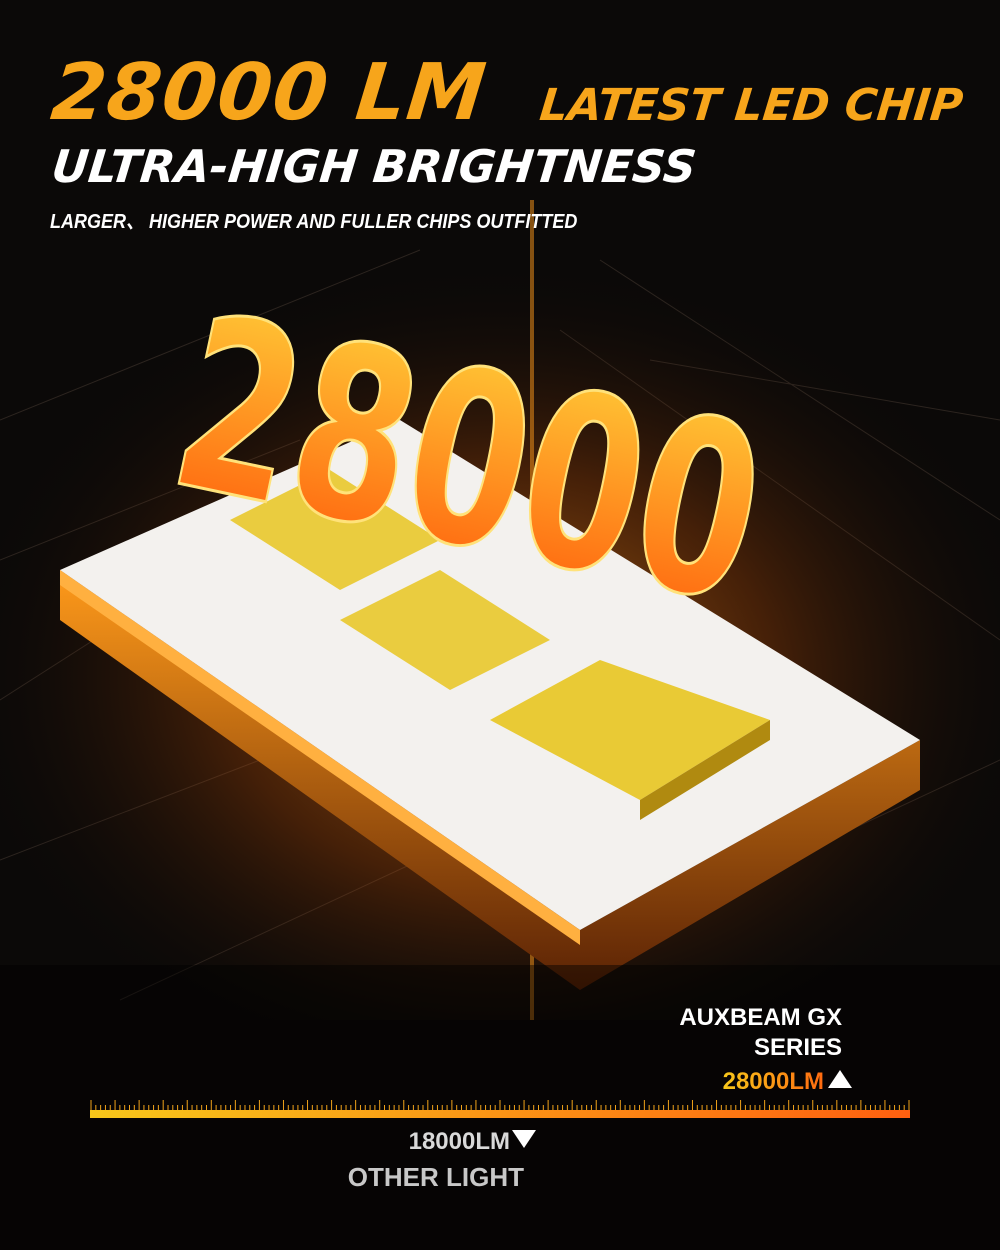  What do you see at coordinates (773, 1081) in the screenshot?
I see `brand-value: 28000LM` at bounding box center [773, 1081].